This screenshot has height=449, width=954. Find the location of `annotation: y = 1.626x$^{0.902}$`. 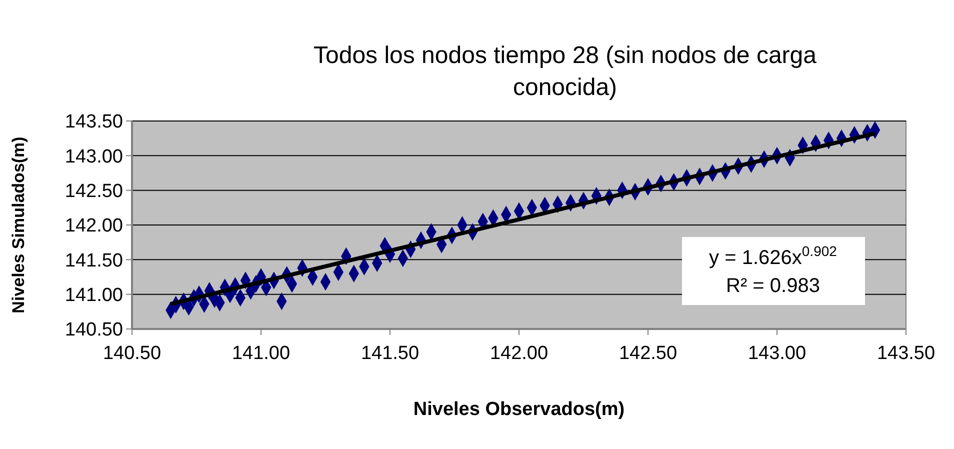

annotation: y = 1.626x$^{0.902}$ is located at coordinates (773, 256).